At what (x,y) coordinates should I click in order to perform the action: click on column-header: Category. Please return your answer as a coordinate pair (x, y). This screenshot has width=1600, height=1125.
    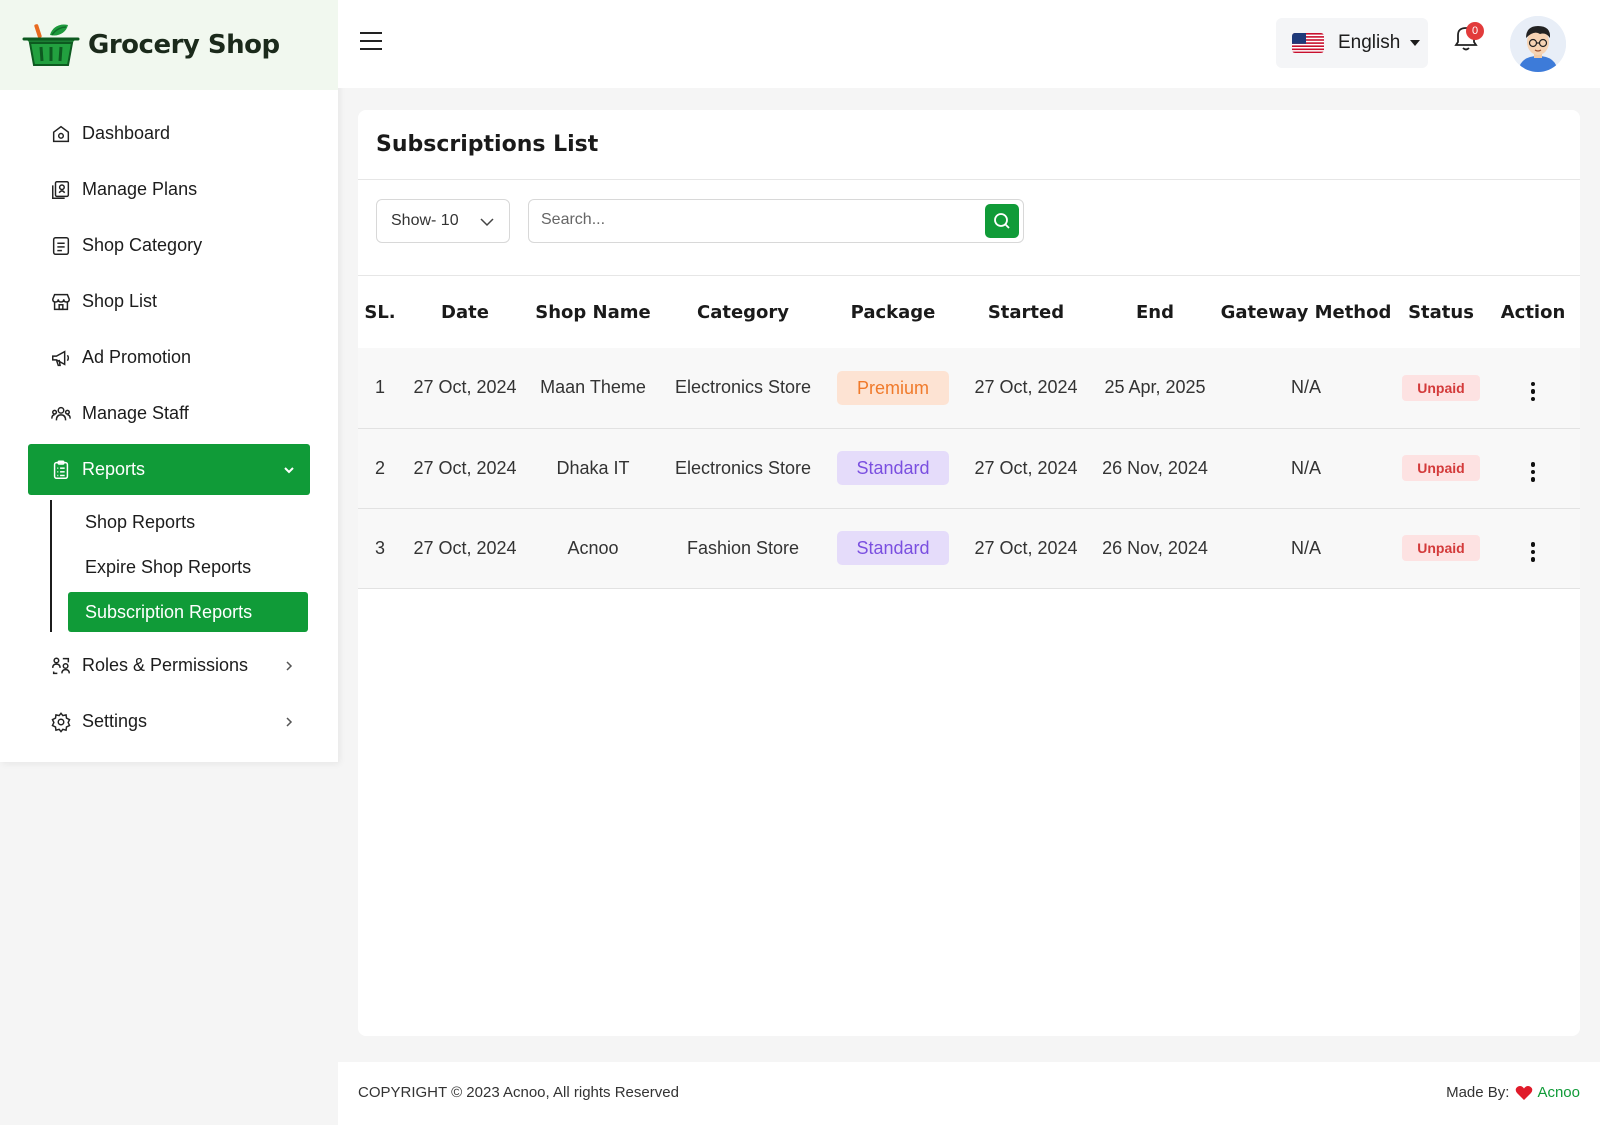
    Looking at the image, I should click on (743, 312).